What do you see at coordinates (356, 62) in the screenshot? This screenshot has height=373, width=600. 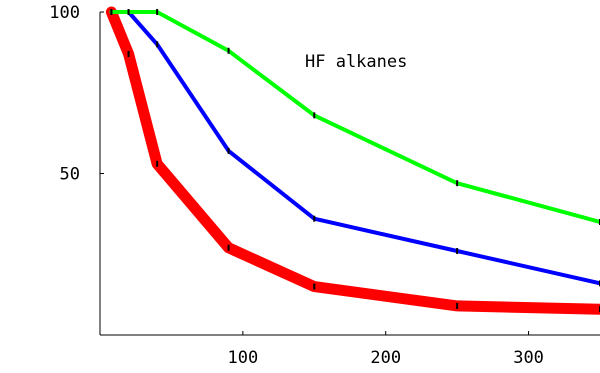 I see `chart-title: HF alkanes` at bounding box center [356, 62].